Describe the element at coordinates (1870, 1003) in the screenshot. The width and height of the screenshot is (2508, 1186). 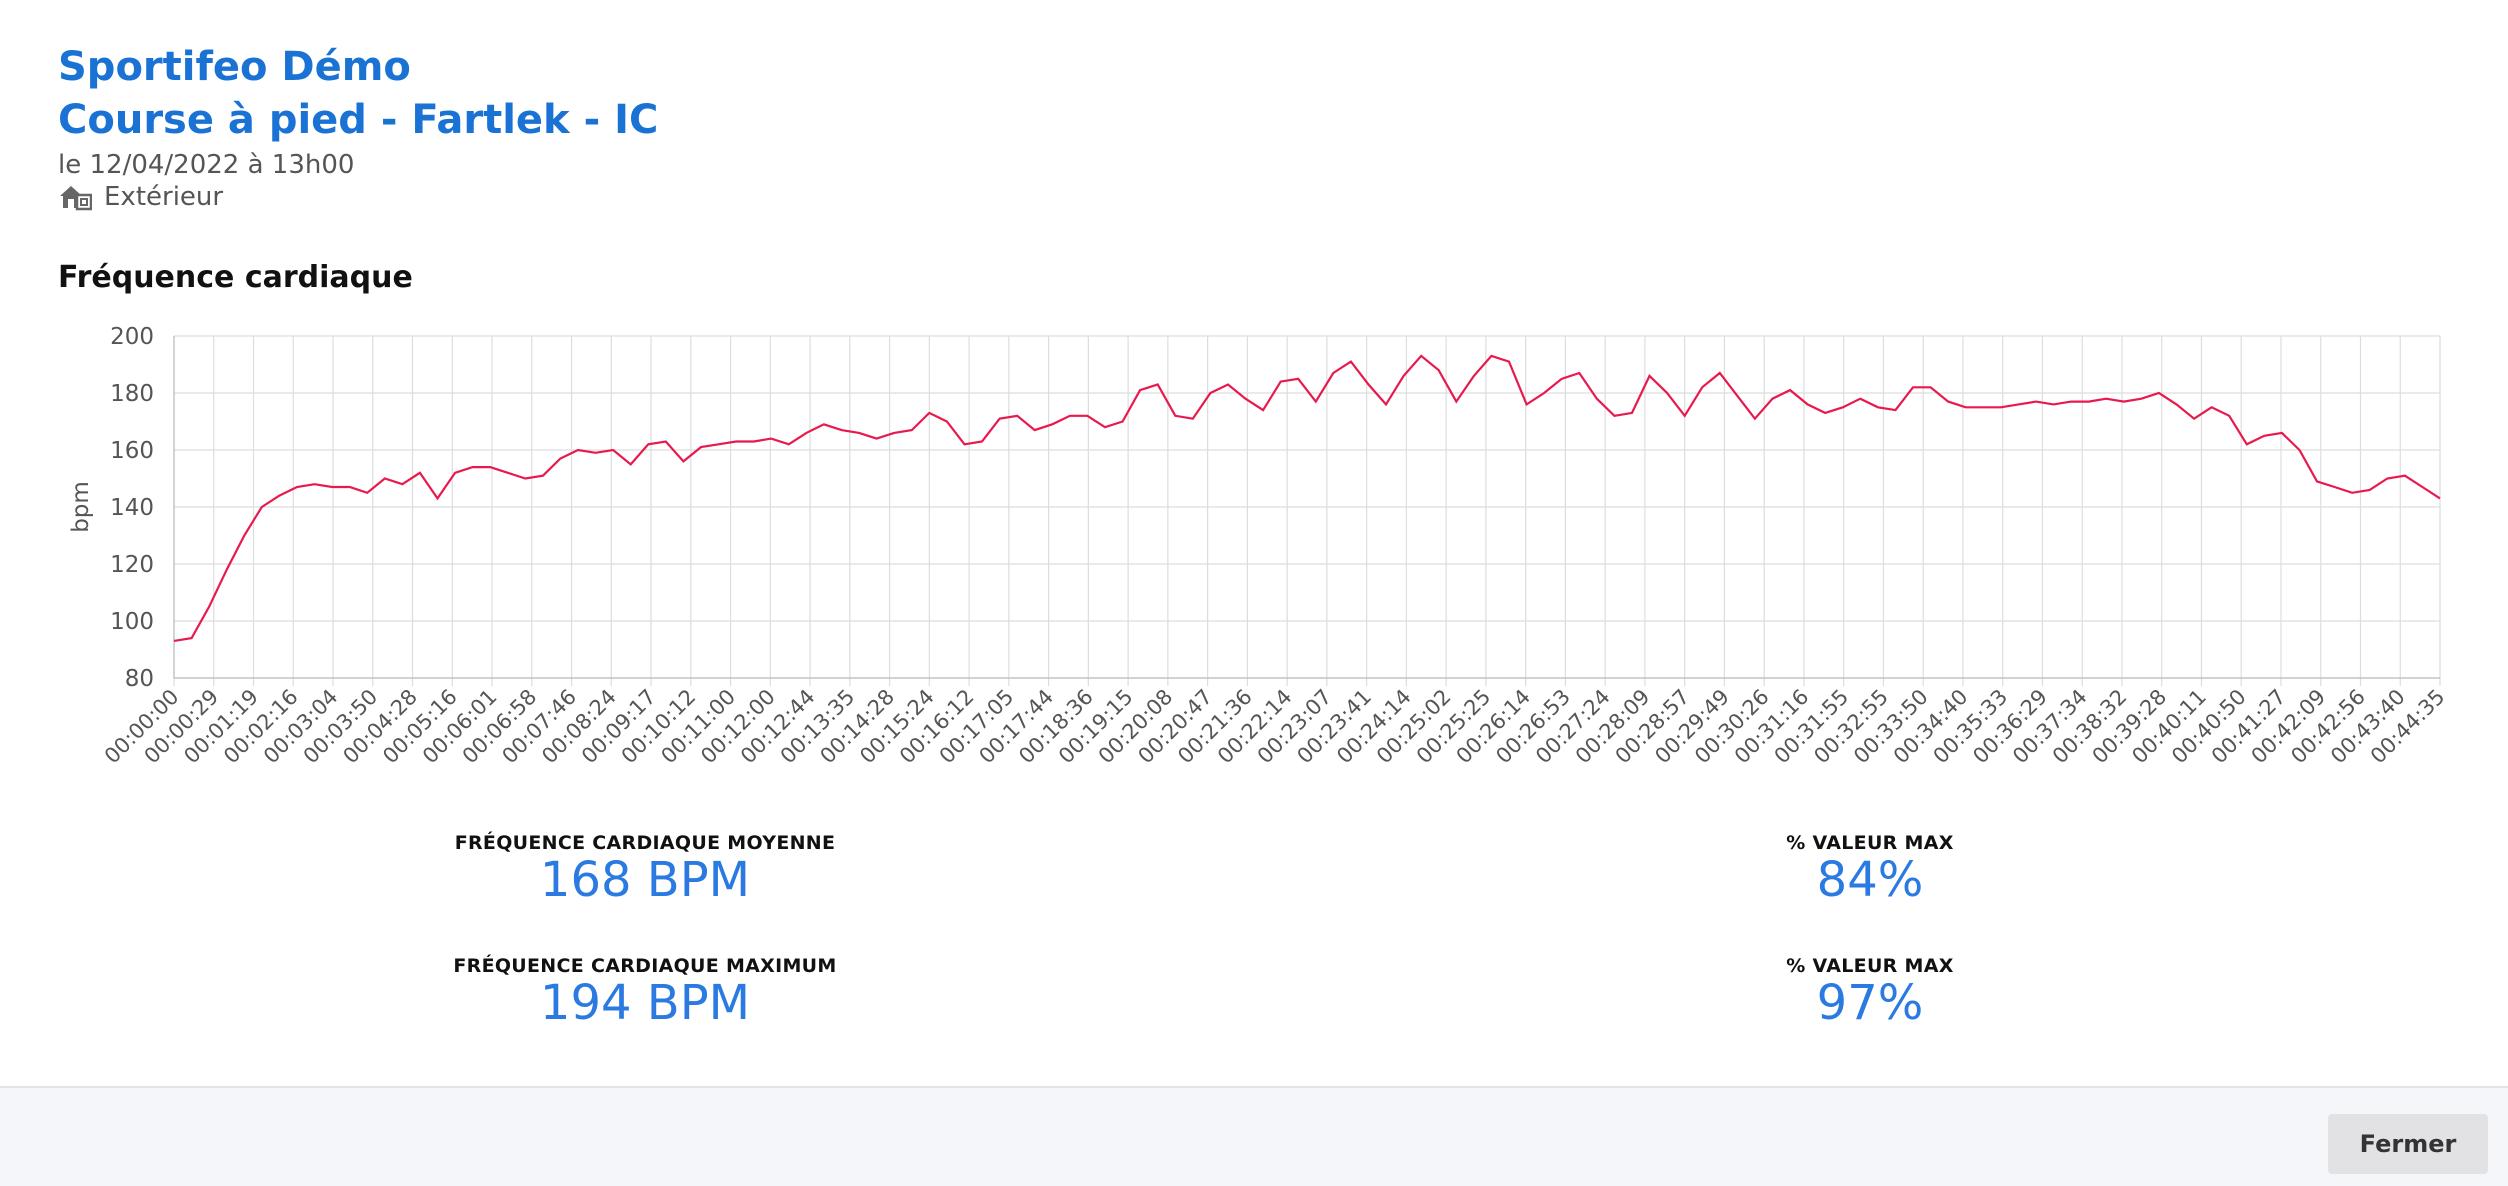
I see `stat-value: 97%` at that location.